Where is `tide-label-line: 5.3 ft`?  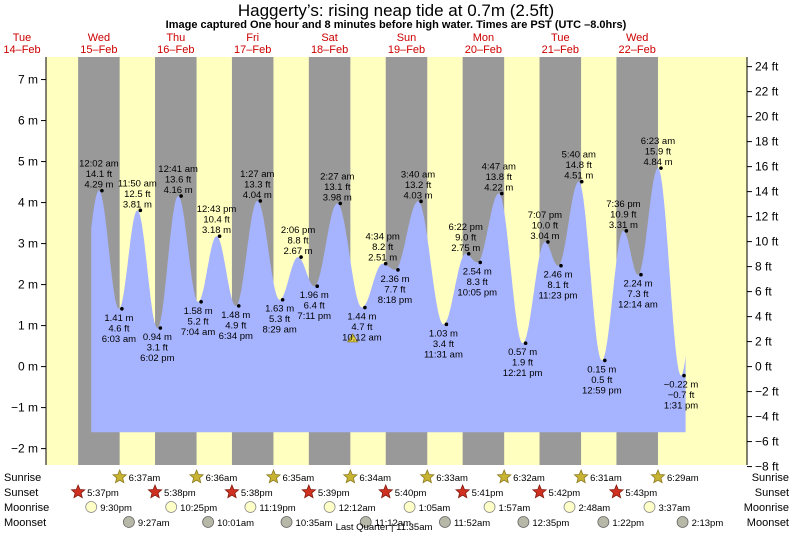 tide-label-line: 5.3 ft is located at coordinates (279, 319).